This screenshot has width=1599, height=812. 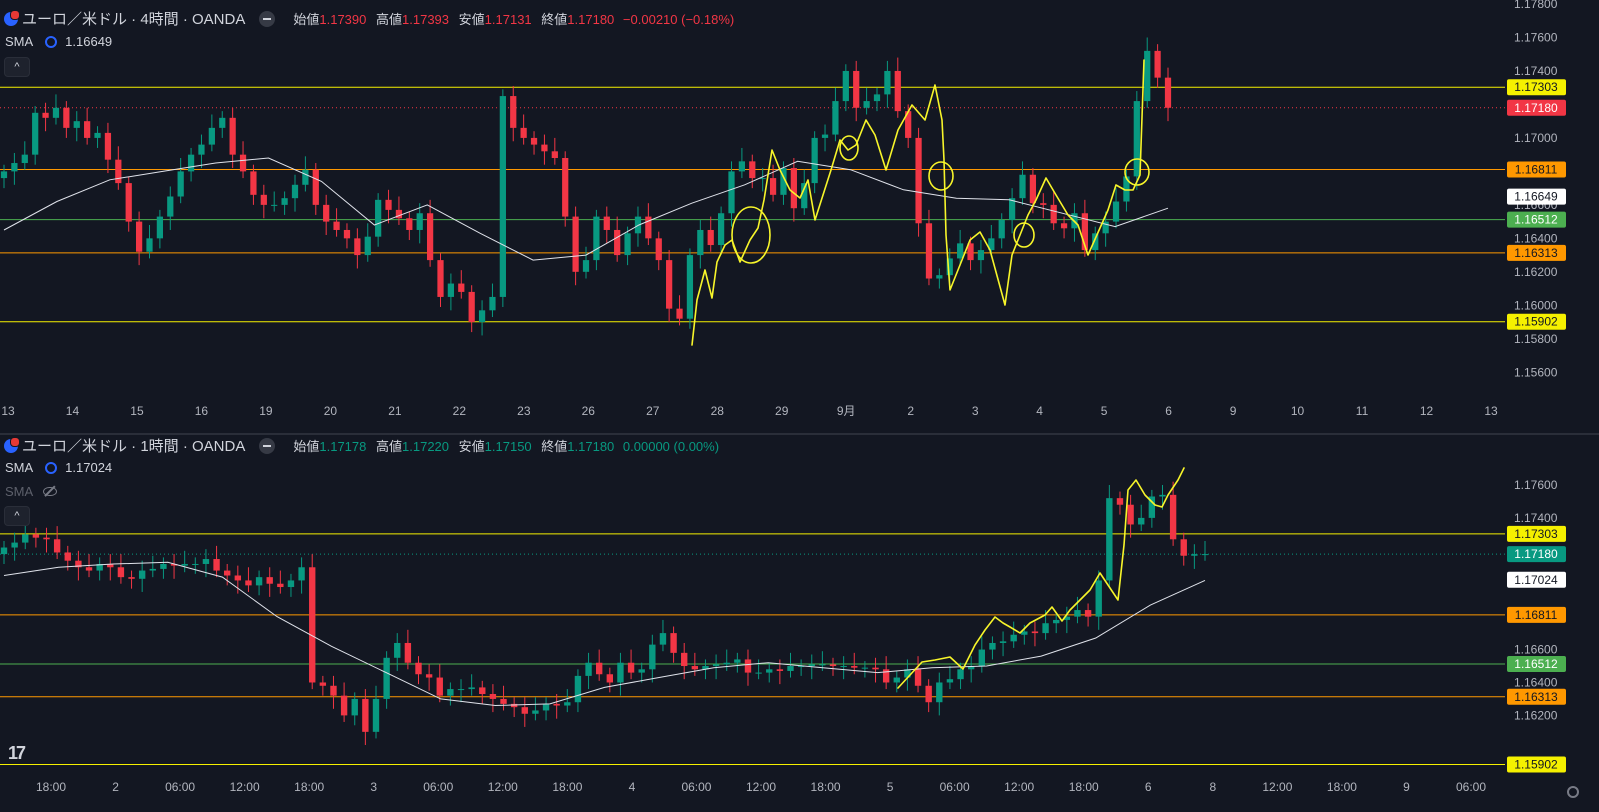 What do you see at coordinates (19, 467) in the screenshot?
I see `sma-label: SMA` at bounding box center [19, 467].